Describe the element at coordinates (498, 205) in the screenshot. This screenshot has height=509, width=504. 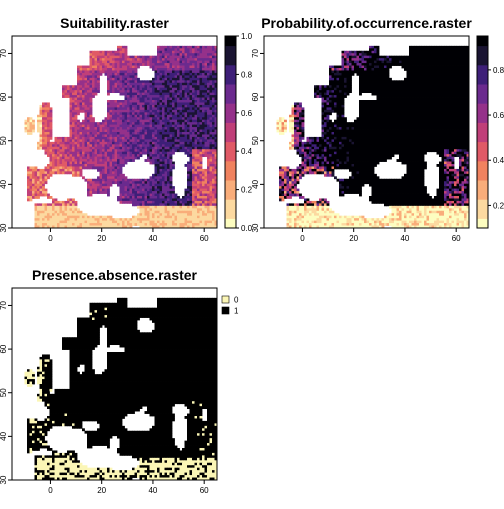
I see `legend-tick-label: 0.2` at that location.